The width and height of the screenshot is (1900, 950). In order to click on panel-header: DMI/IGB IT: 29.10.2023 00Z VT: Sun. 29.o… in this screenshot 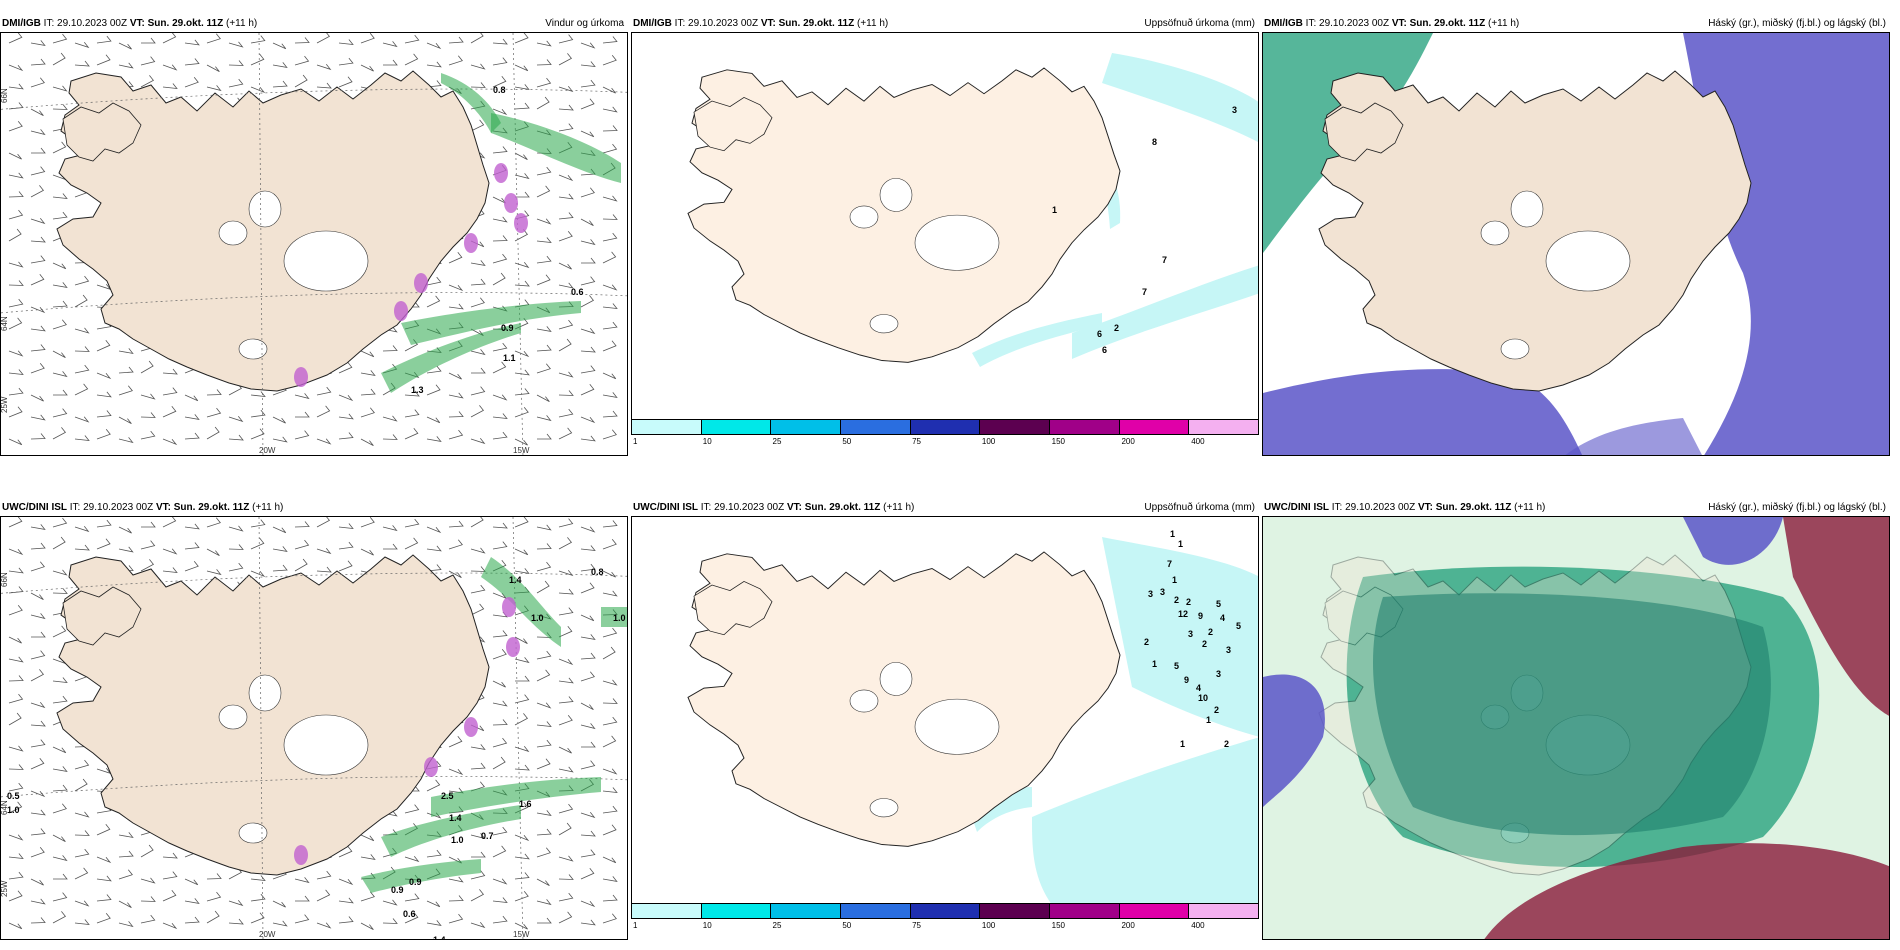, I will do `click(945, 24)`.